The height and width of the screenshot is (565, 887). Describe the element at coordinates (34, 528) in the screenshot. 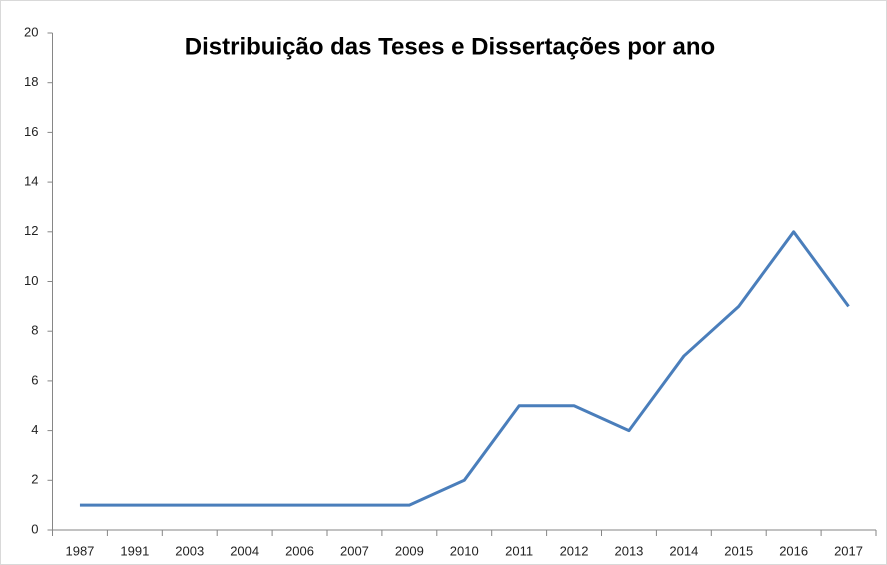

I see `y-tick-label: 0` at that location.